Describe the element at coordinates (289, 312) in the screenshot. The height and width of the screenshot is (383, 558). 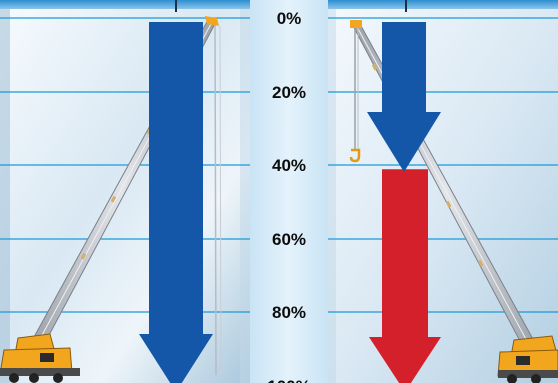
I see `scale-label-80: 80%` at that location.